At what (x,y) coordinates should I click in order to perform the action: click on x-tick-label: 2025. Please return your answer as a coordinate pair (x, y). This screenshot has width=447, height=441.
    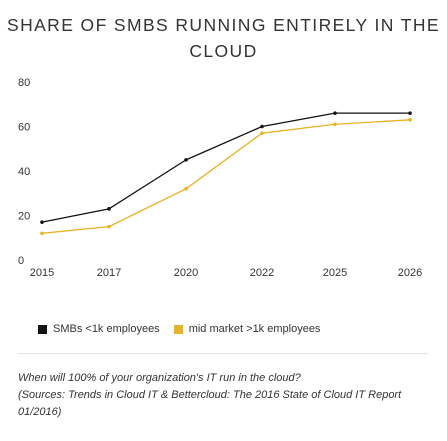
    Looking at the image, I should click on (335, 273).